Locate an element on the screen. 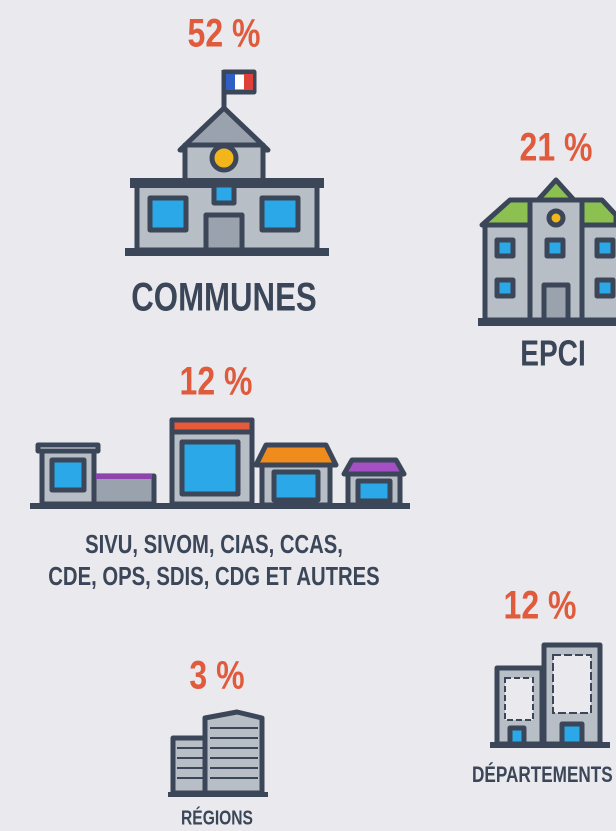  percent: 52 % is located at coordinates (224, 32).